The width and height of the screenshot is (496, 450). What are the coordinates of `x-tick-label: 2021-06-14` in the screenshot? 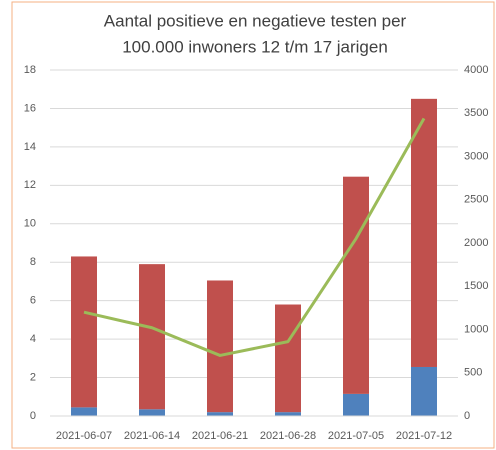 It's located at (152, 436).